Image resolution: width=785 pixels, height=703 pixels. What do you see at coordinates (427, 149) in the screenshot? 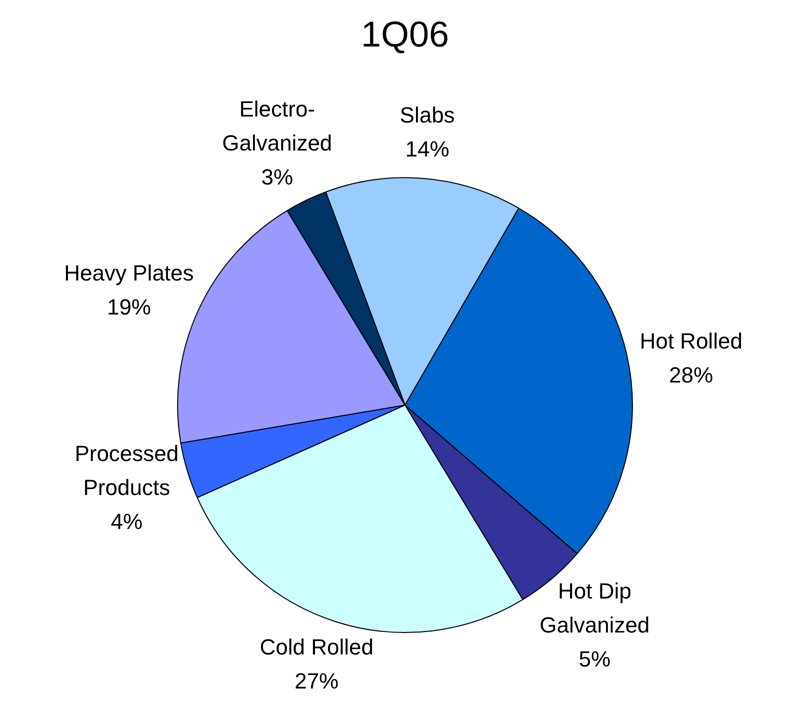
I see `data-label: 14%` at bounding box center [427, 149].